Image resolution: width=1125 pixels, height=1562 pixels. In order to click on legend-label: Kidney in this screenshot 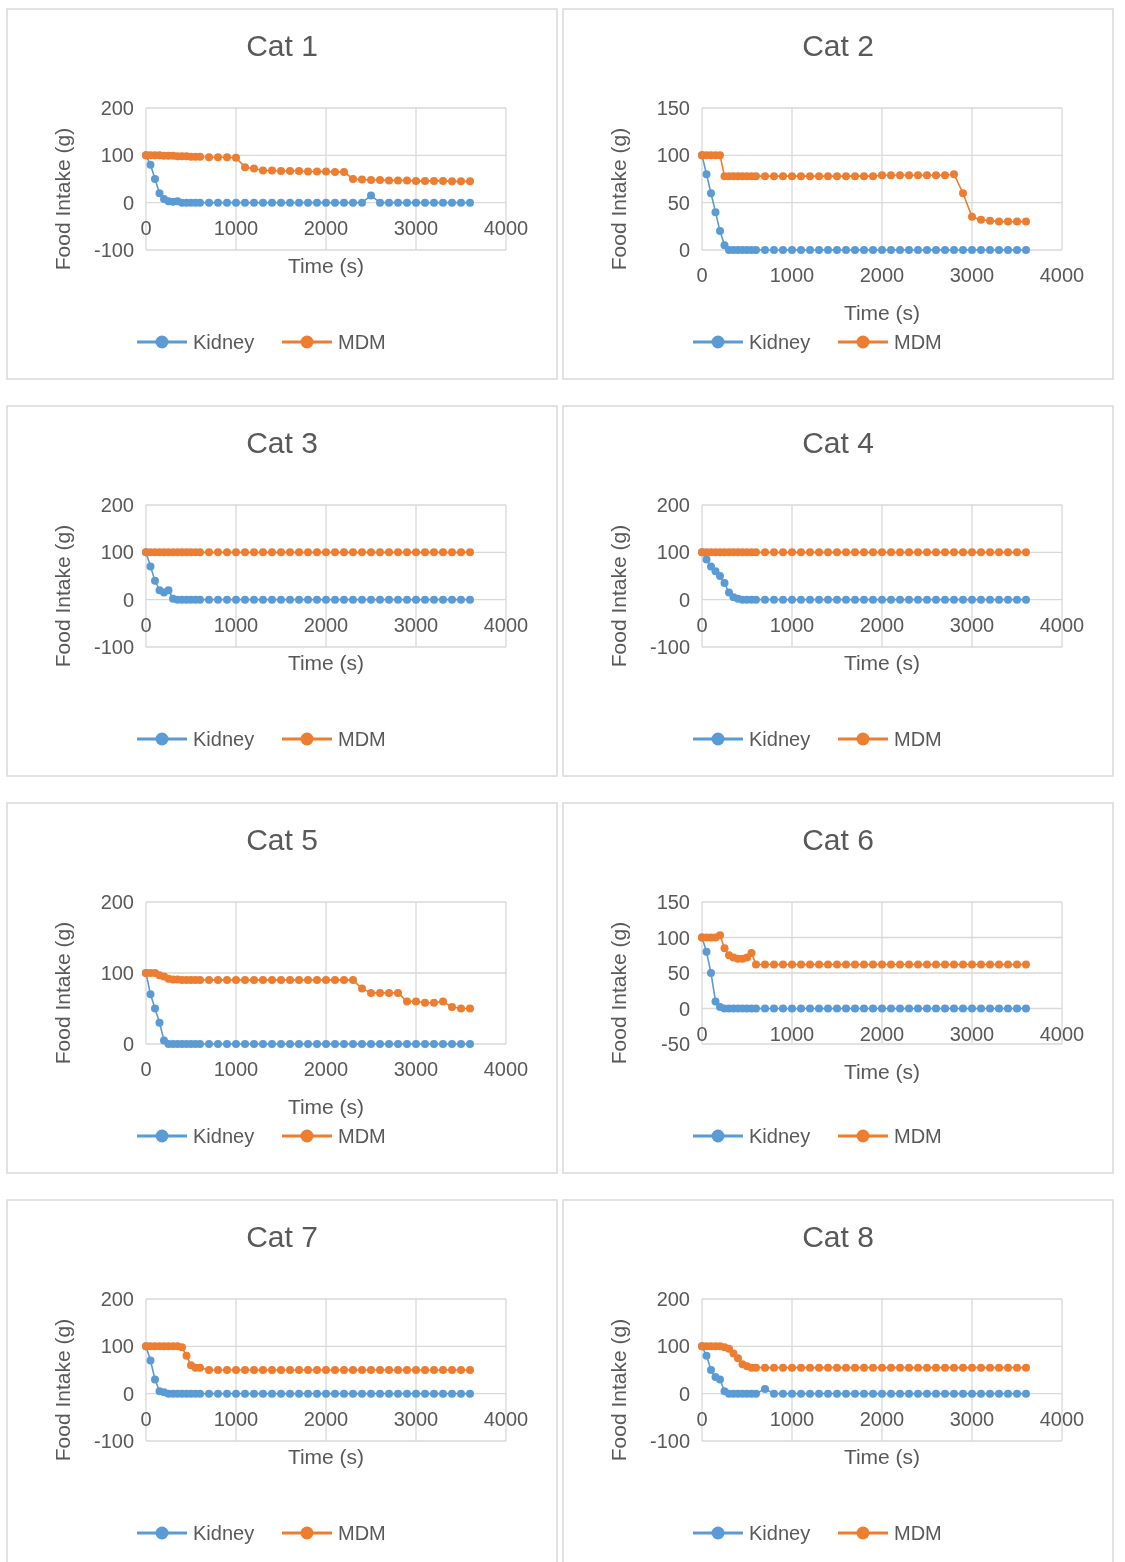, I will do `click(780, 342)`.